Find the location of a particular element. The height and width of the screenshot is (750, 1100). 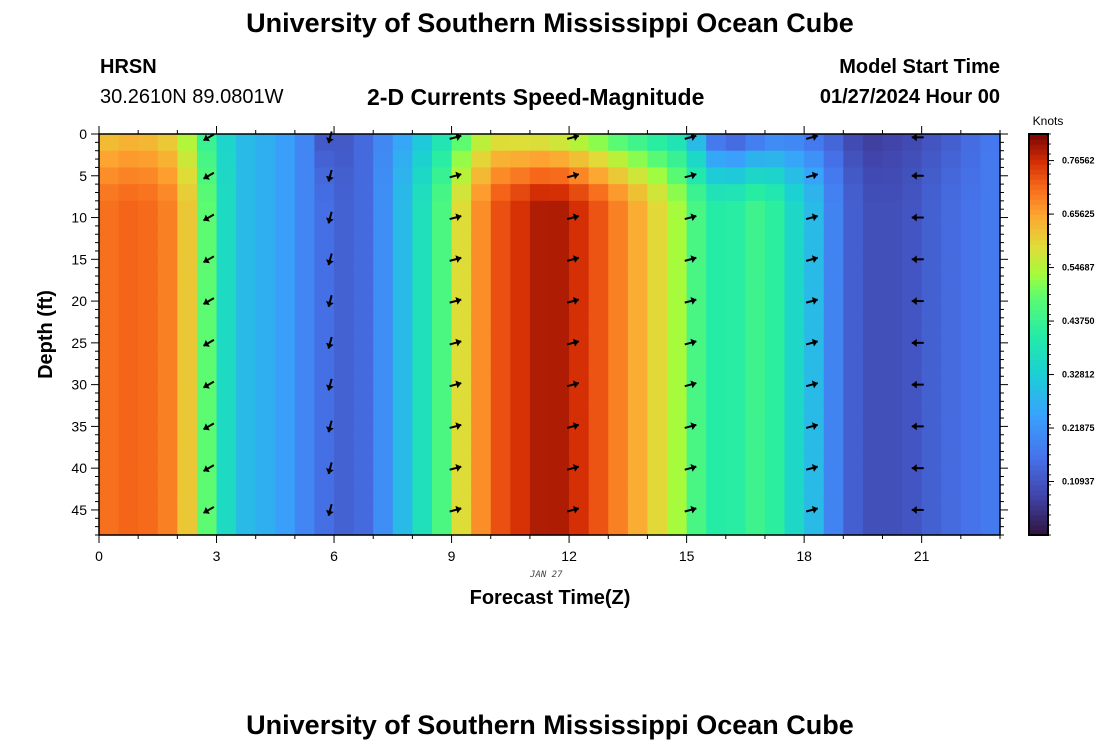

y-tick-label: 20 is located at coordinates (79, 301).